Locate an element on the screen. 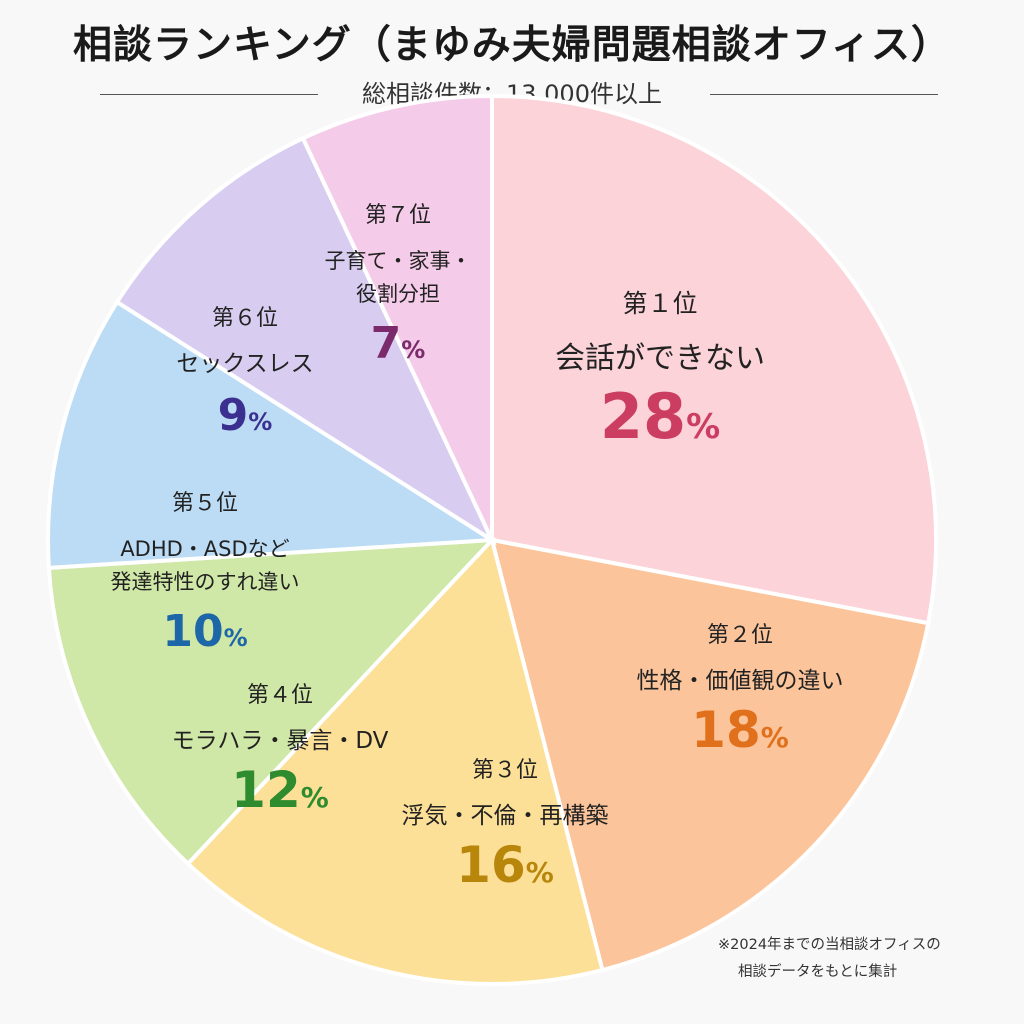 The height and width of the screenshot is (1024, 1024). slice-rank-4: 第４位 is located at coordinates (280, 695).